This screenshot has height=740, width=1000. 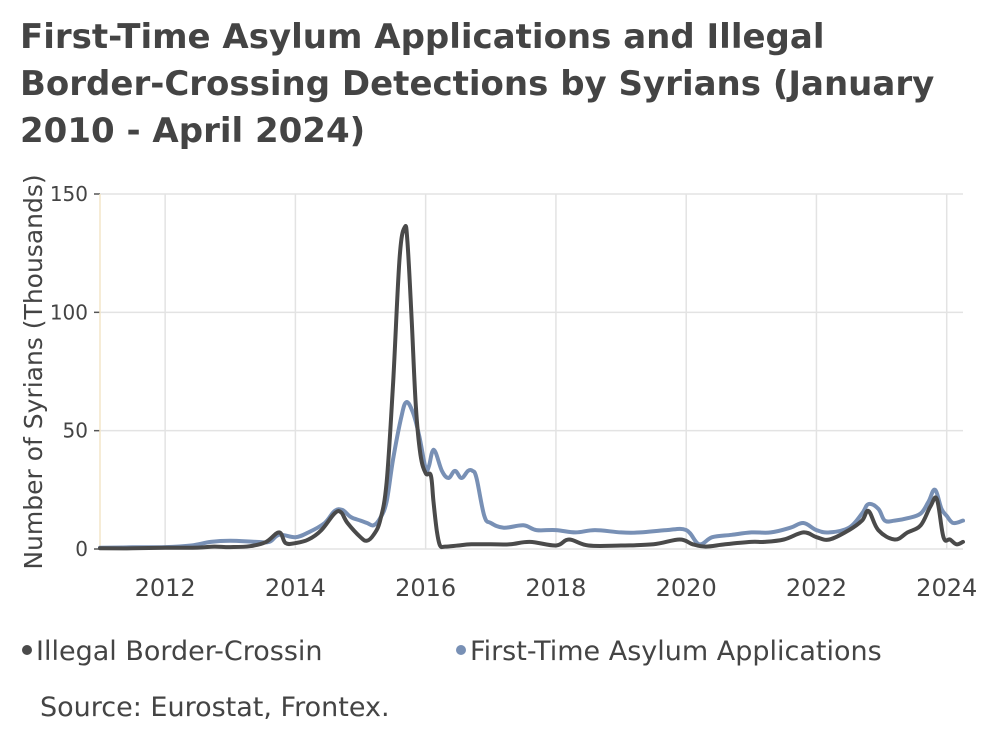 I want to click on y-axis-label: Number of Syrians (Thousands), so click(x=33, y=371).